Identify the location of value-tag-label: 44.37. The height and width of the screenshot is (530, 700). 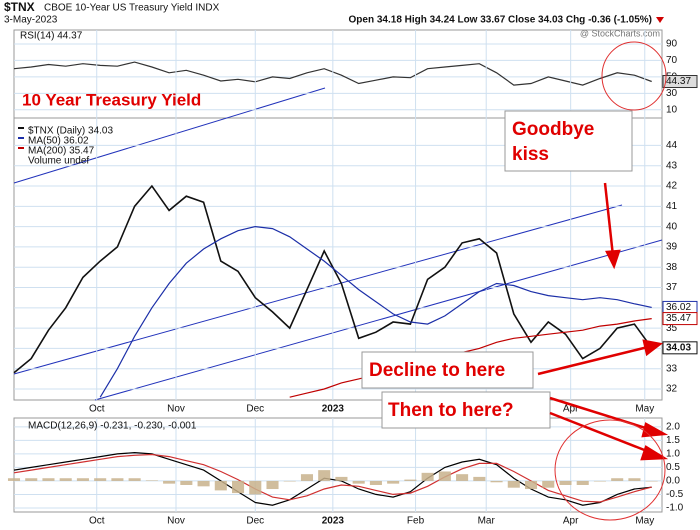
(678, 81).